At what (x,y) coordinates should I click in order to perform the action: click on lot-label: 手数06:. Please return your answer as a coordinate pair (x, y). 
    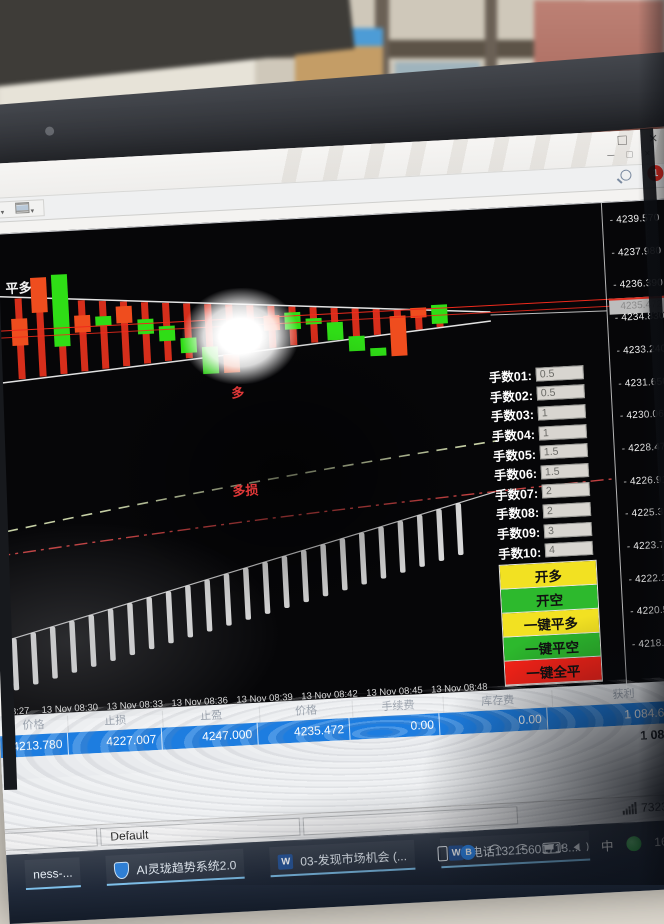
    Looking at the image, I should click on (515, 475).